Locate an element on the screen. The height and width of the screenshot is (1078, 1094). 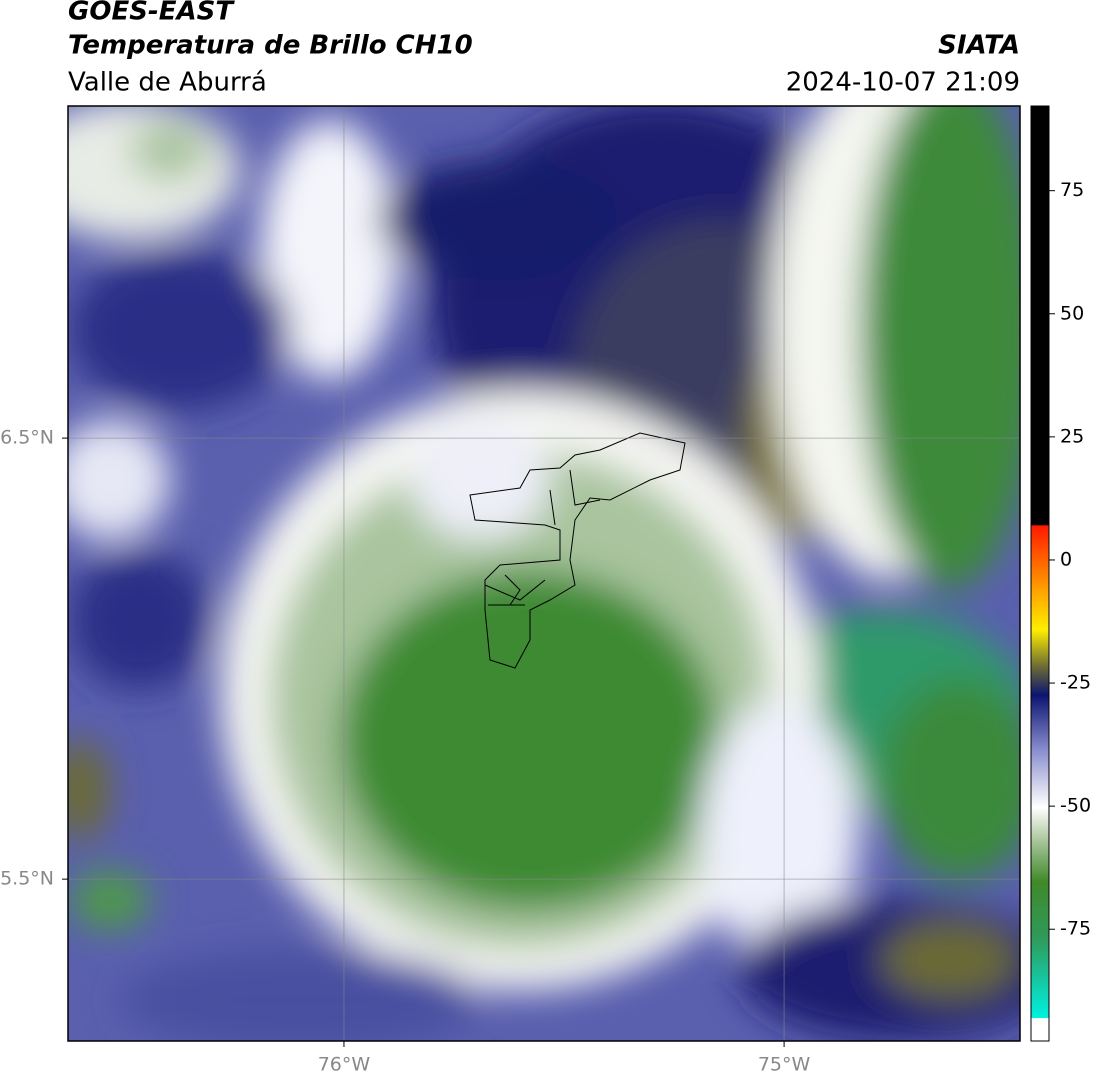
y-tick-label: 5.5°N is located at coordinates (27, 879).